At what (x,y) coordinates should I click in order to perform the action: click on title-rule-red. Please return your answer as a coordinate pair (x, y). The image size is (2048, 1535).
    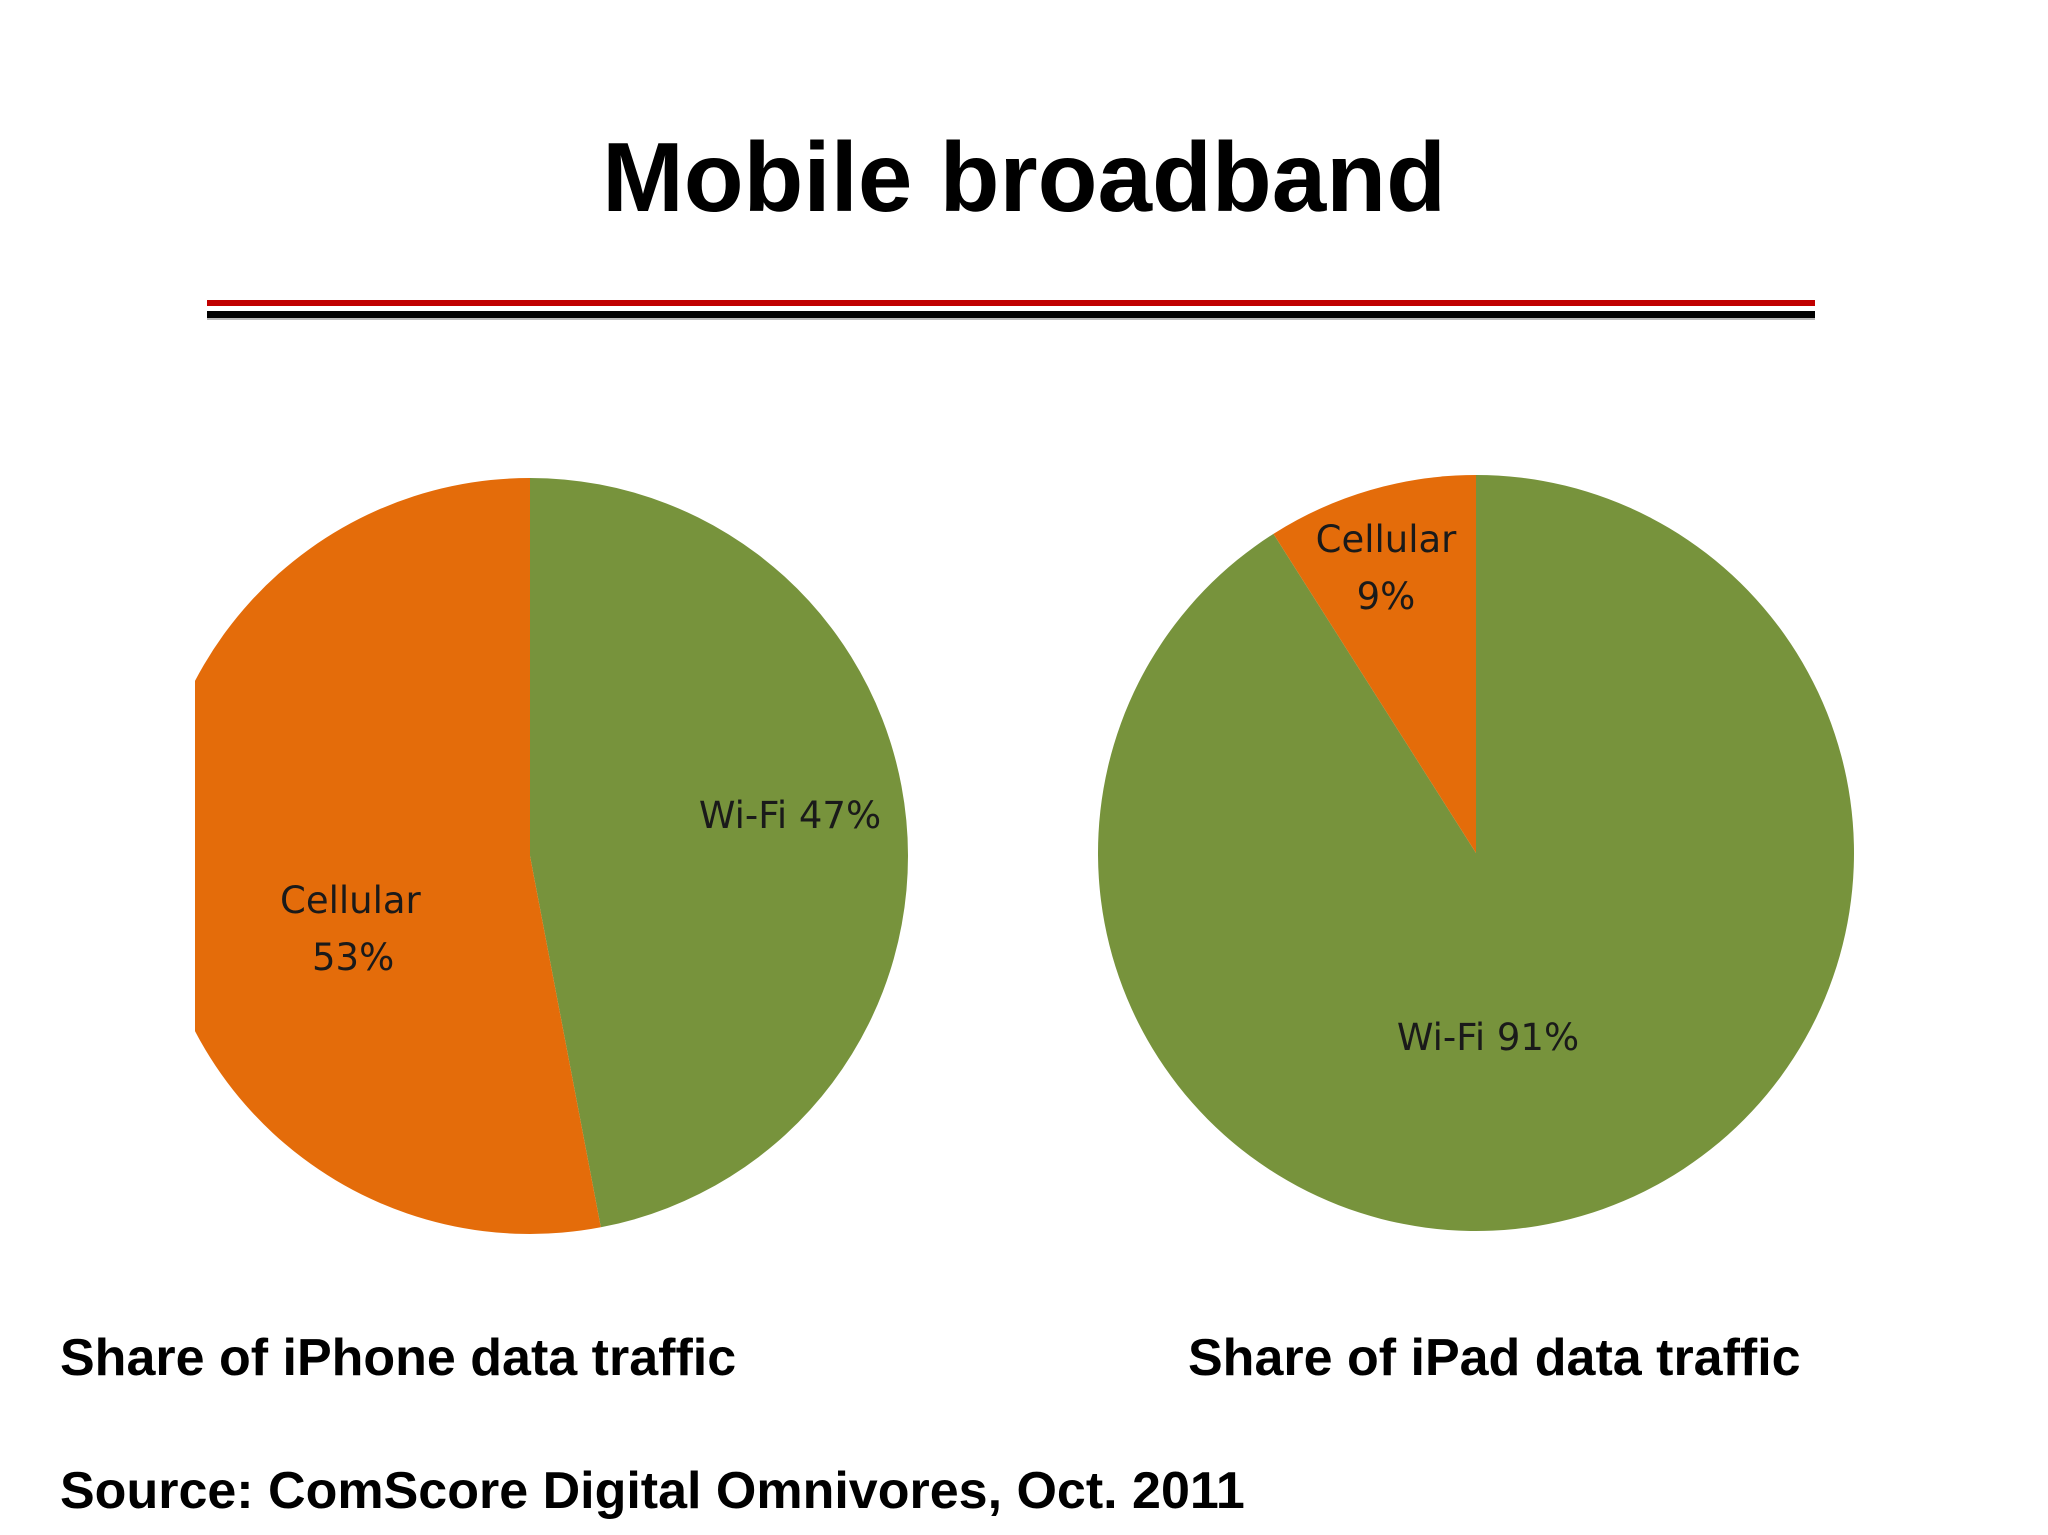
    Looking at the image, I should click on (1011, 303).